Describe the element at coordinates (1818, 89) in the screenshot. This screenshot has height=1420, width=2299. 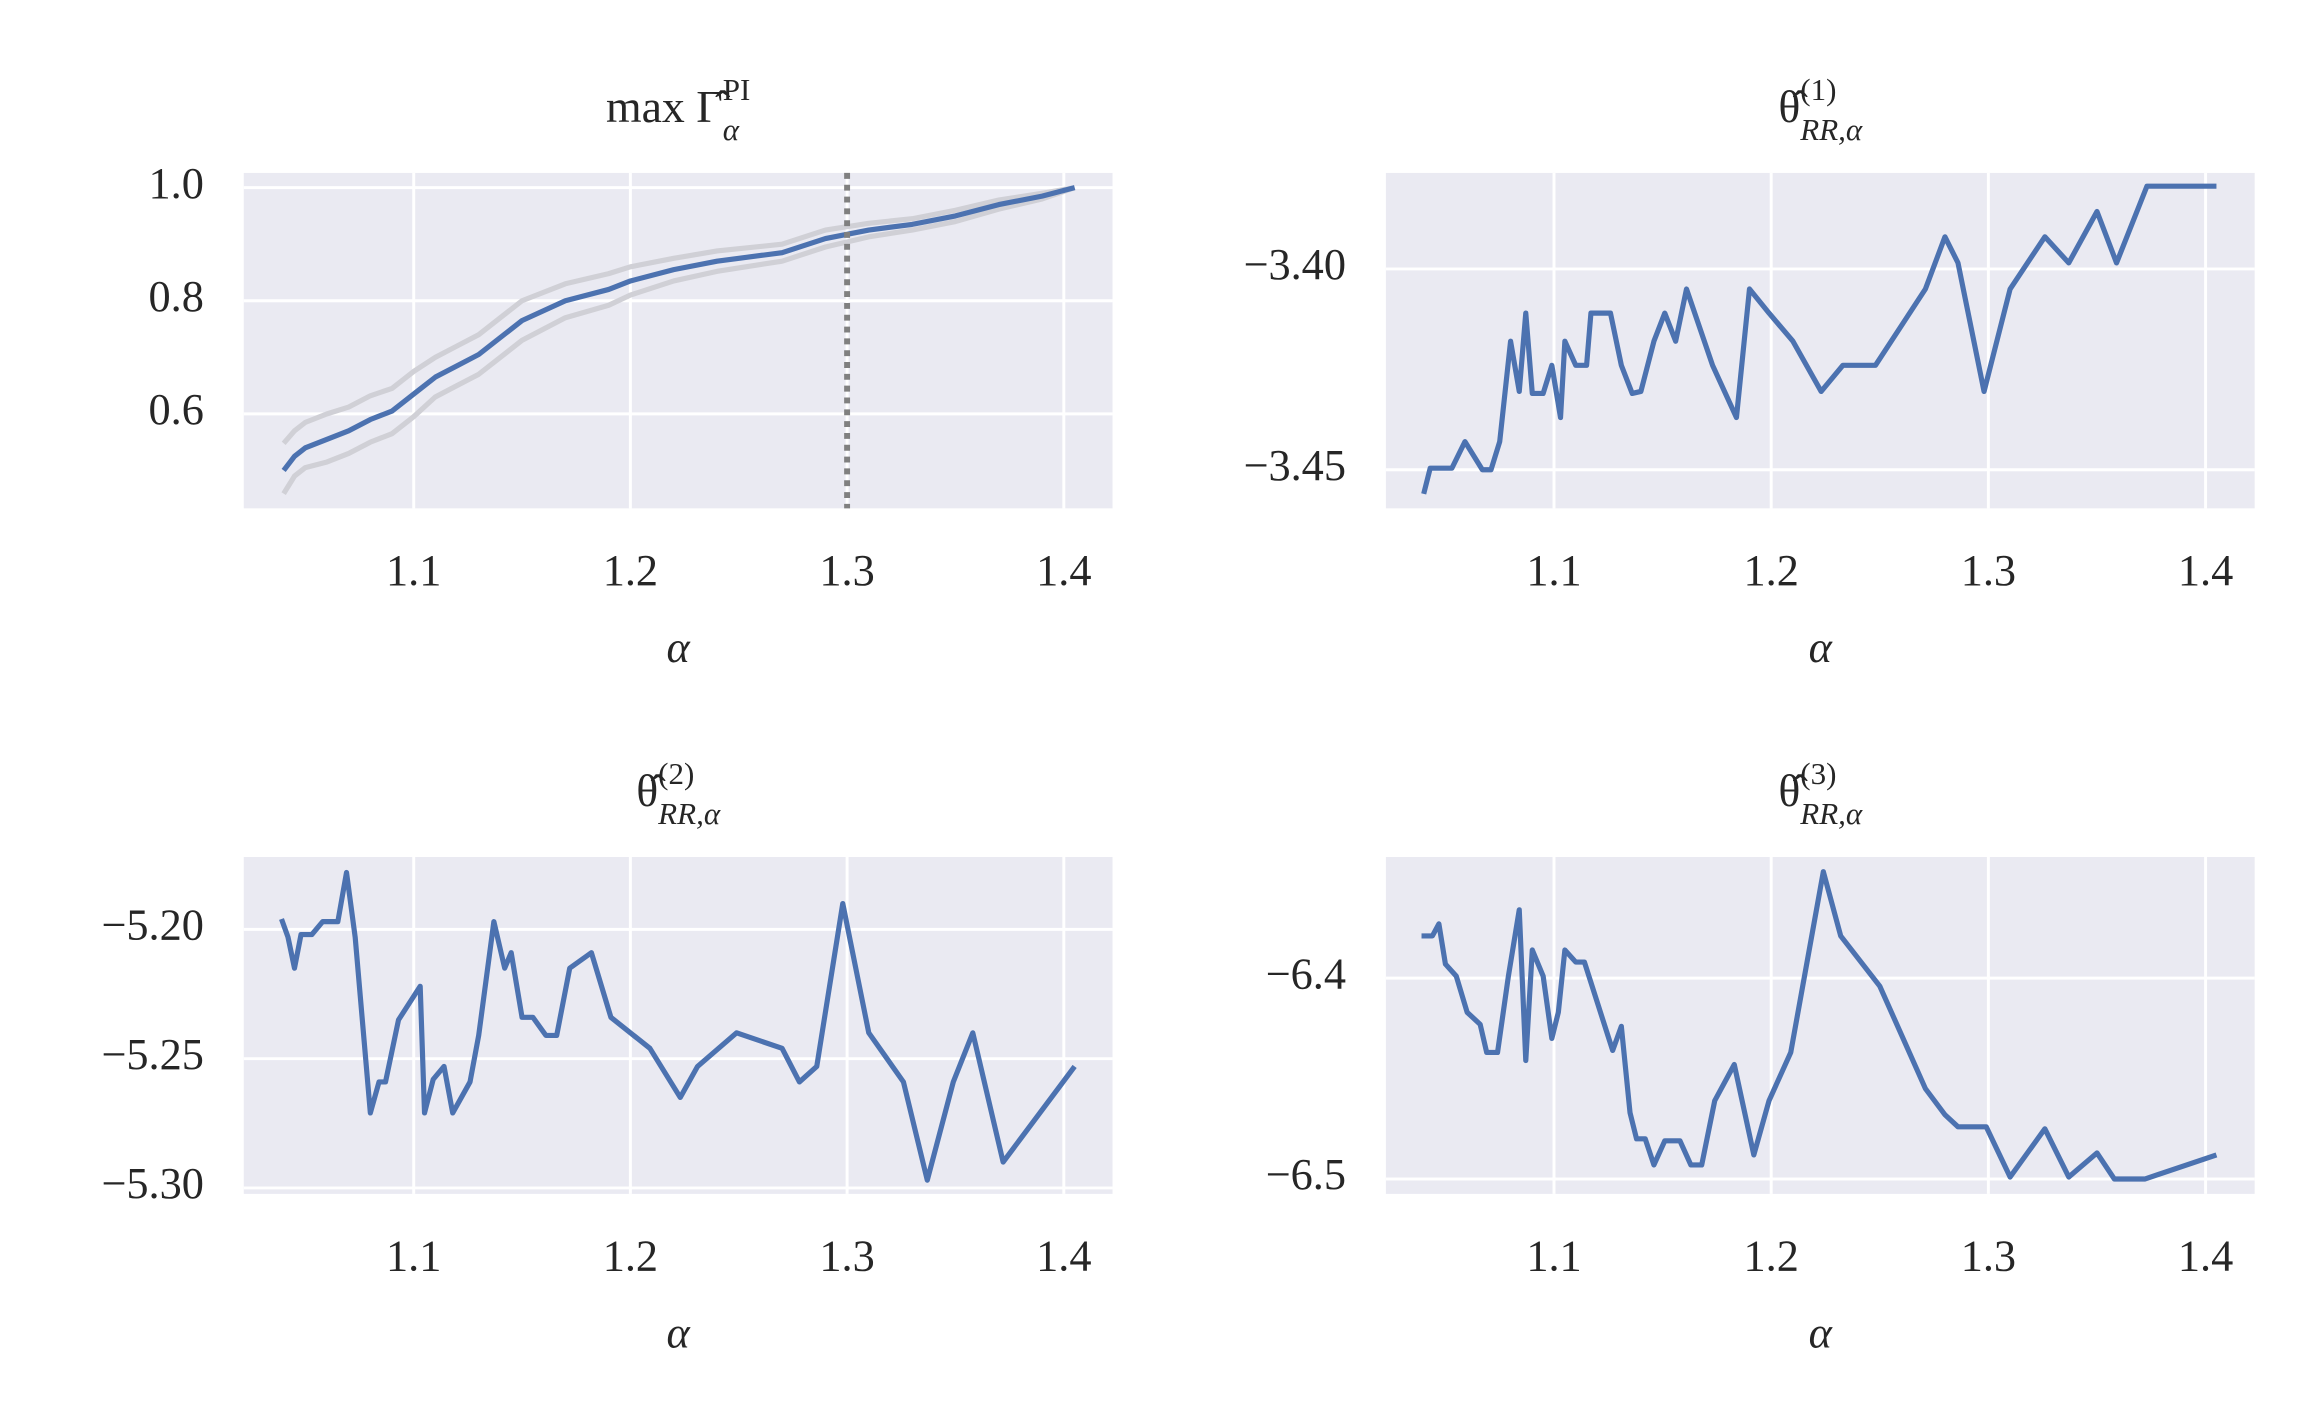
I see `title-sup: (1)` at that location.